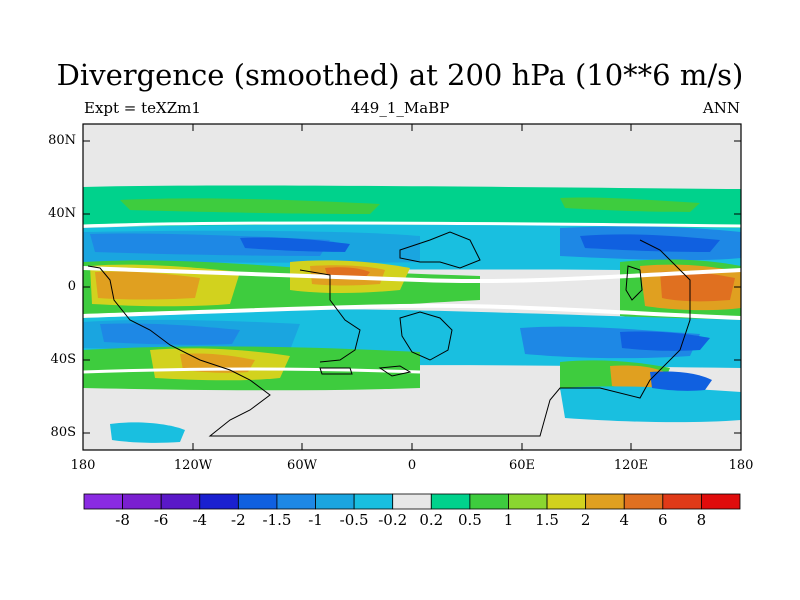 The height and width of the screenshot is (600, 800). I want to click on lat-label-40n: 40N, so click(62, 213).